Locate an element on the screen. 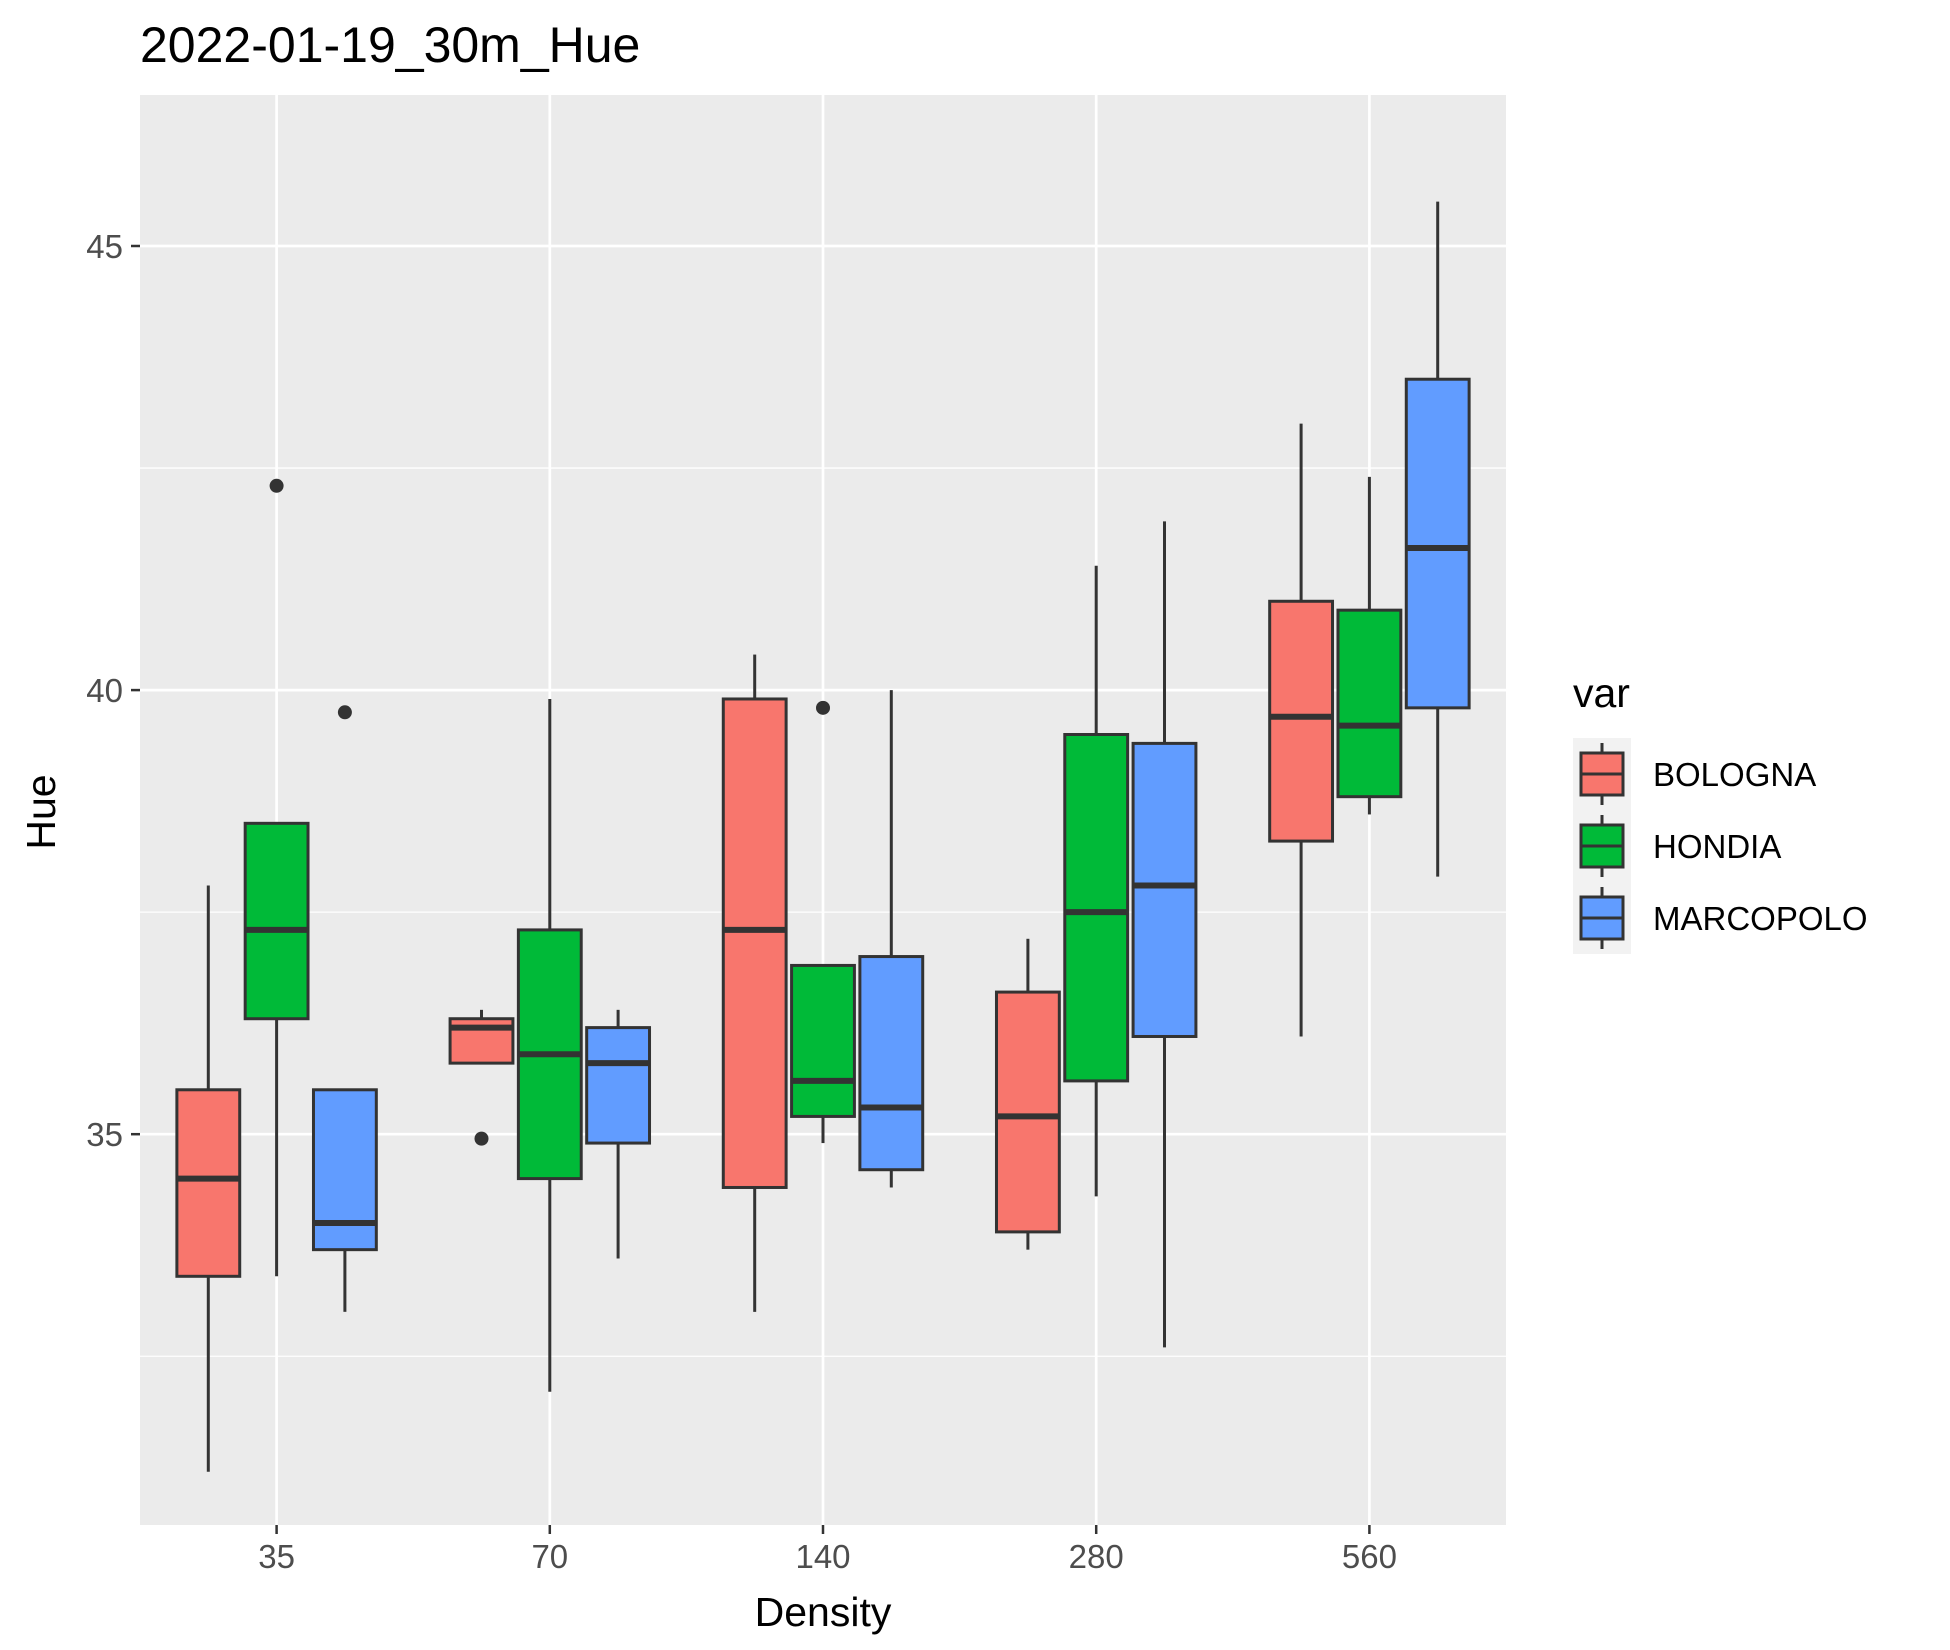 This screenshot has width=1950, height=1650. legend: var BOLOGNA HONDIA MARCOPOLO is located at coordinates (1720, 812).